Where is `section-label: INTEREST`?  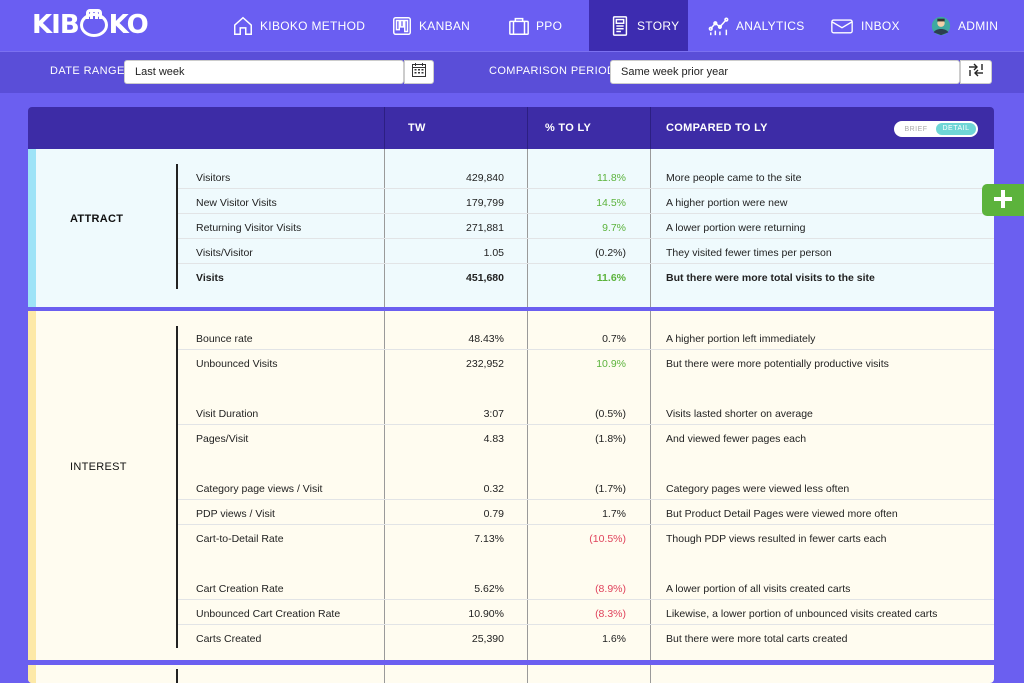
section-label: INTEREST is located at coordinates (98, 467).